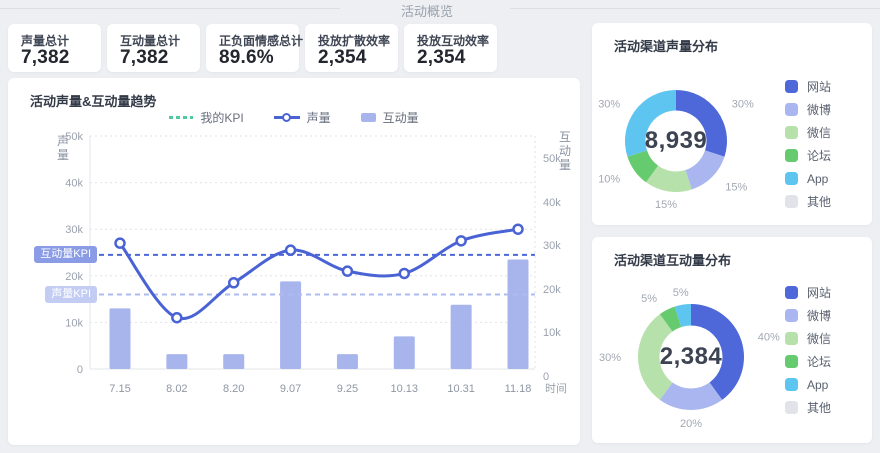 The image size is (880, 453). What do you see at coordinates (233, 389) in the screenshot?
I see `x-axis-tick: 8.20` at bounding box center [233, 389].